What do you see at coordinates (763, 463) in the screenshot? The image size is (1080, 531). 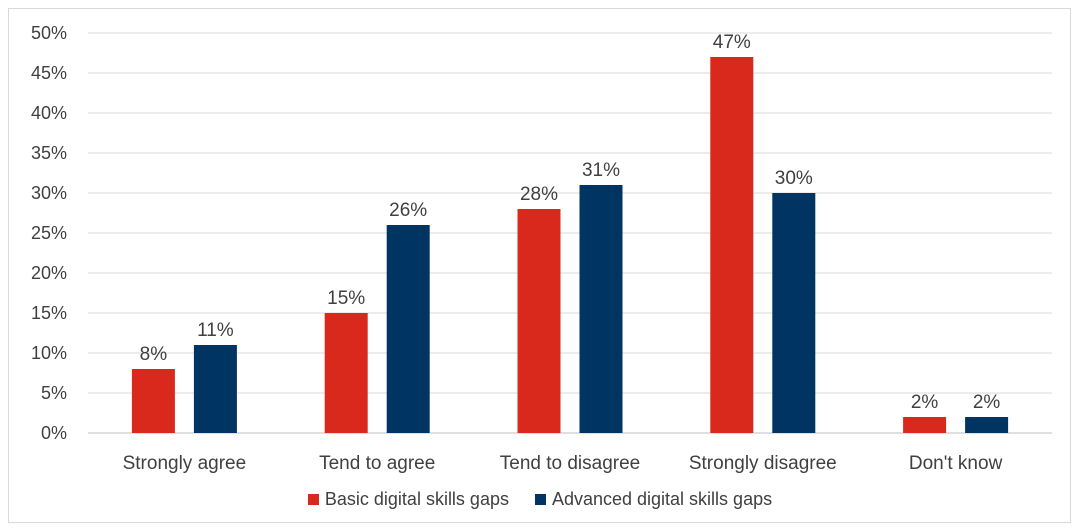 I see `x-category-label: Strongly disagree` at bounding box center [763, 463].